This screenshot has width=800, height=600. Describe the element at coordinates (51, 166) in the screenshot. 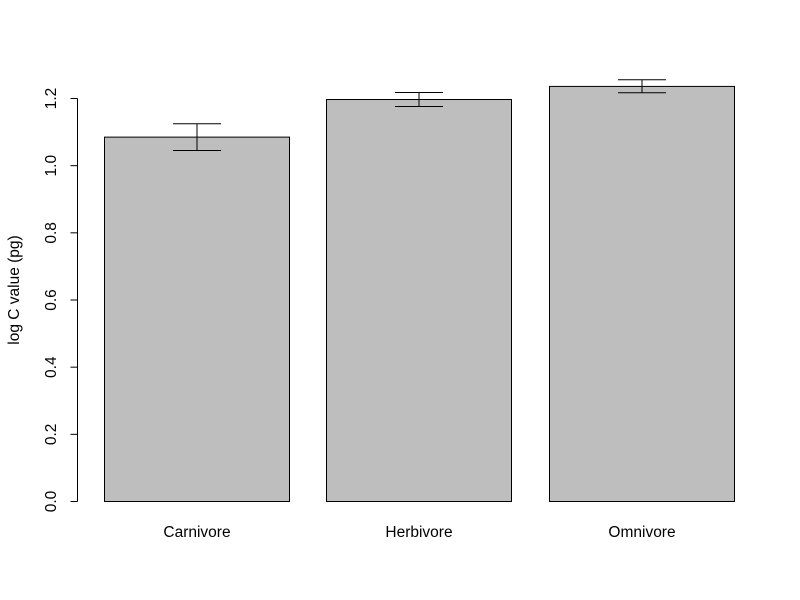

I see `y-tick-label: 1.0` at that location.